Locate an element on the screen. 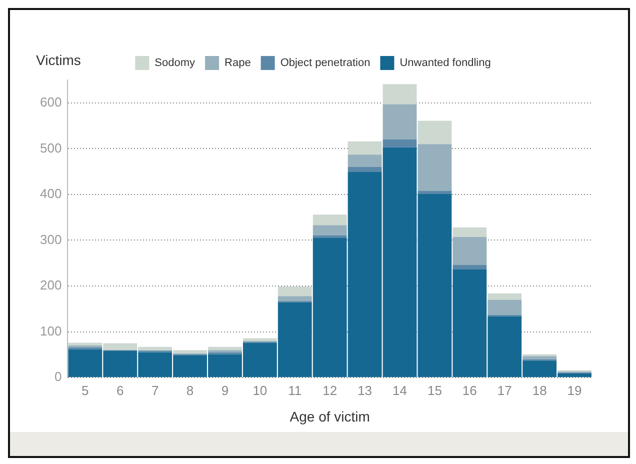  x-tick-label: 6 is located at coordinates (120, 390).